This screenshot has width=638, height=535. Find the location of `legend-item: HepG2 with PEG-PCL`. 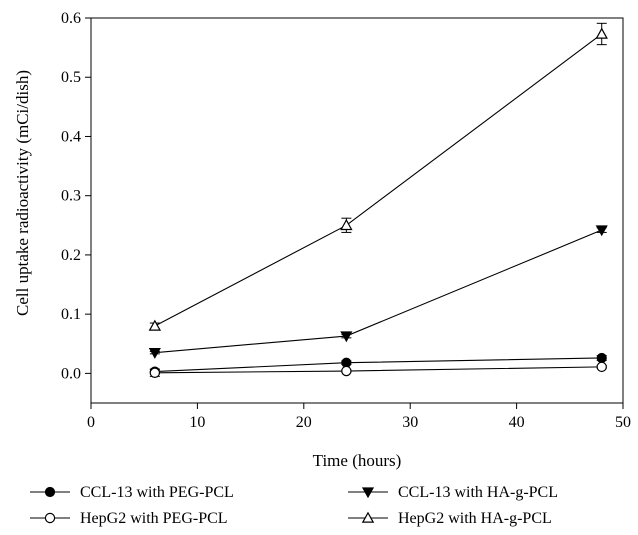

legend-item: HepG2 with PEG-PCL is located at coordinates (129, 518).